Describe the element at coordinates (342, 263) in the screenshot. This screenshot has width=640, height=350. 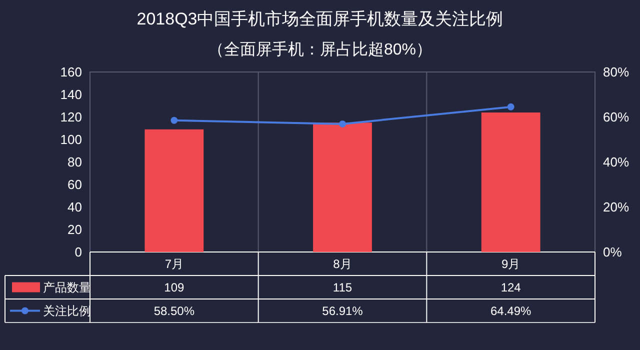
I see `x-tick-label: 8月` at that location.